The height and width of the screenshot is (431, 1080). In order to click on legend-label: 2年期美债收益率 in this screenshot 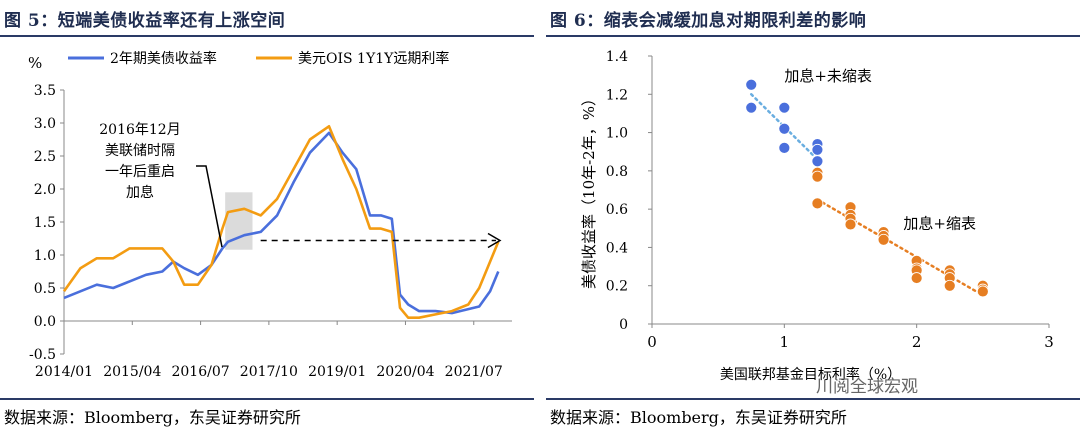, I will do `click(163, 58)`.